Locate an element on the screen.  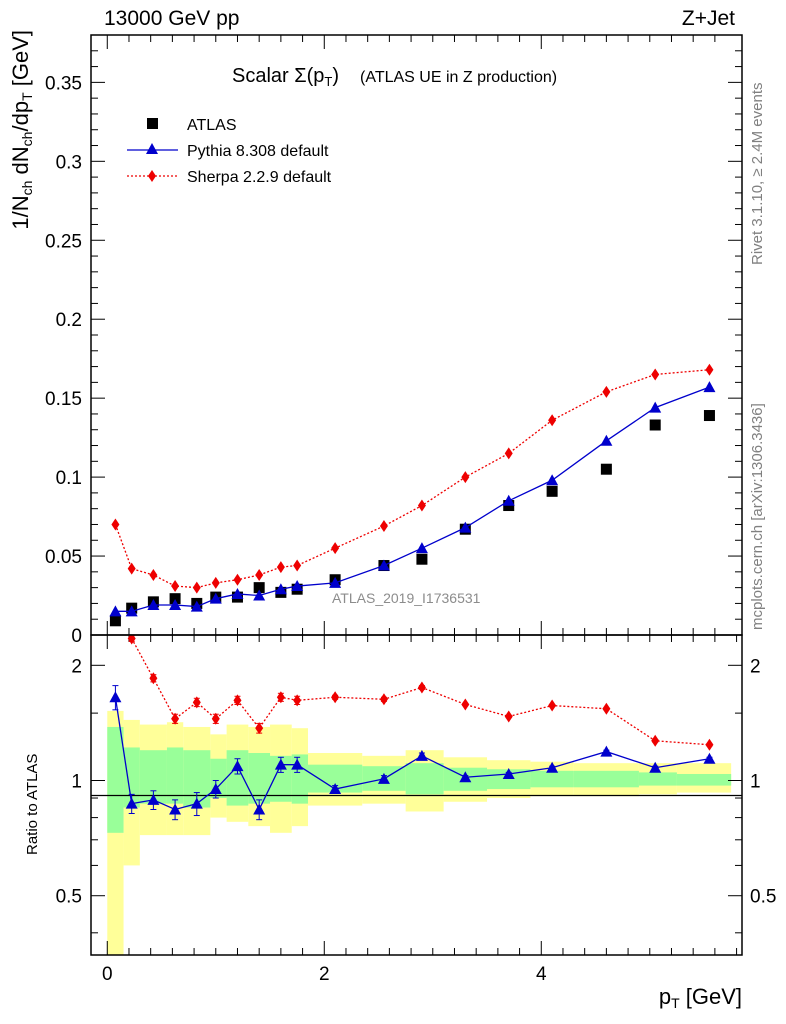
legend-pythia-marker is located at coordinates (152, 148).